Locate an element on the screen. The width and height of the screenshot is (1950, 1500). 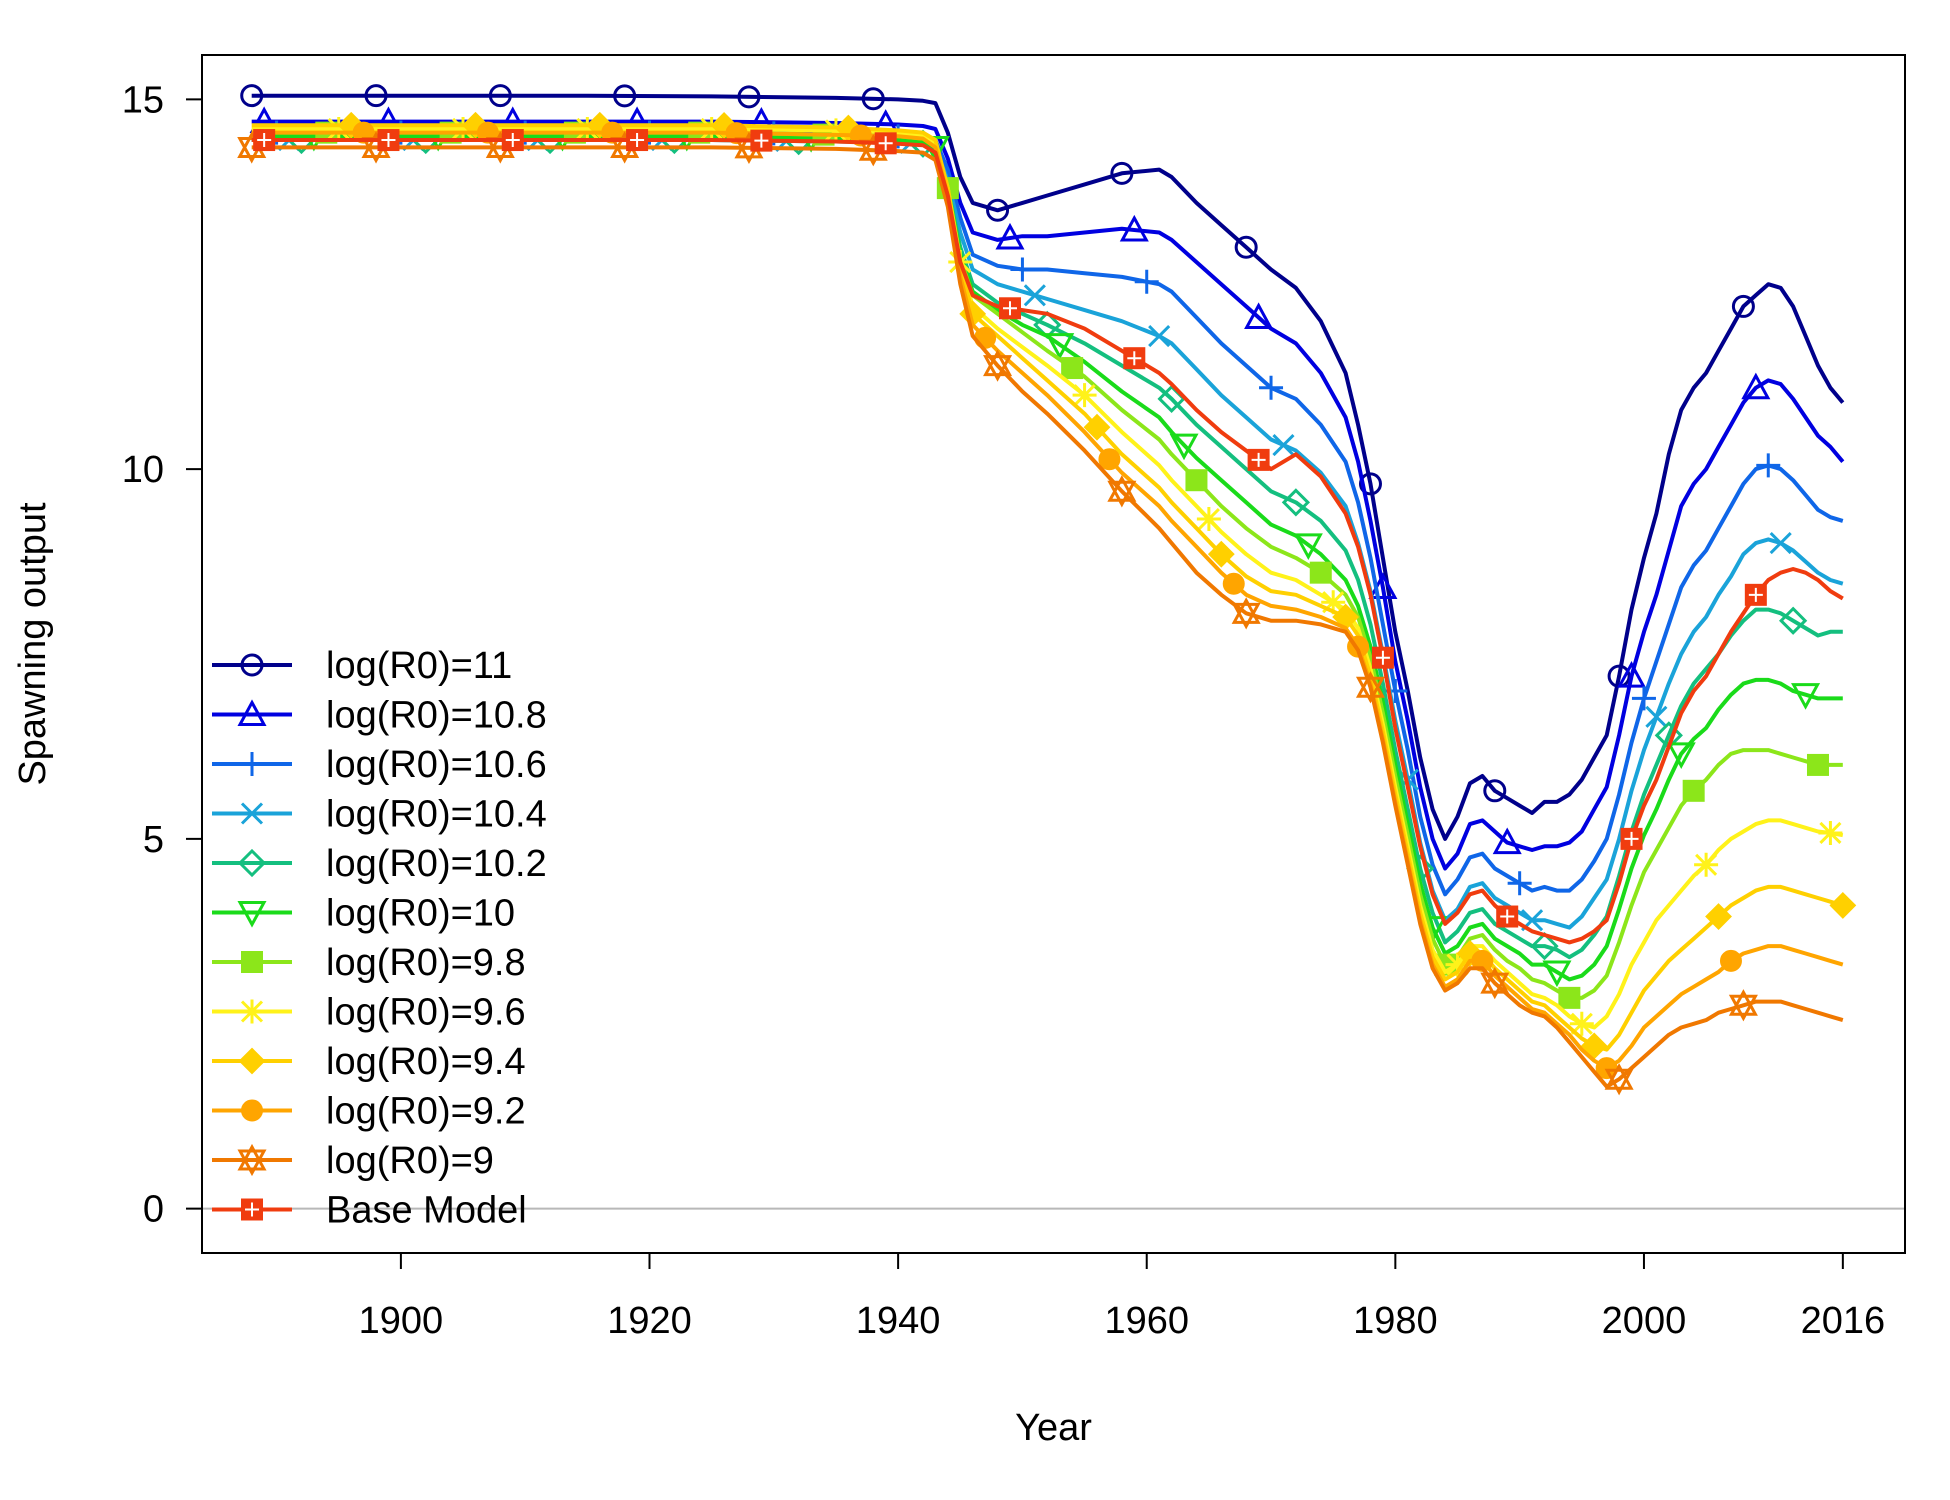
x-tick-label: 1920 is located at coordinates (649, 1321).